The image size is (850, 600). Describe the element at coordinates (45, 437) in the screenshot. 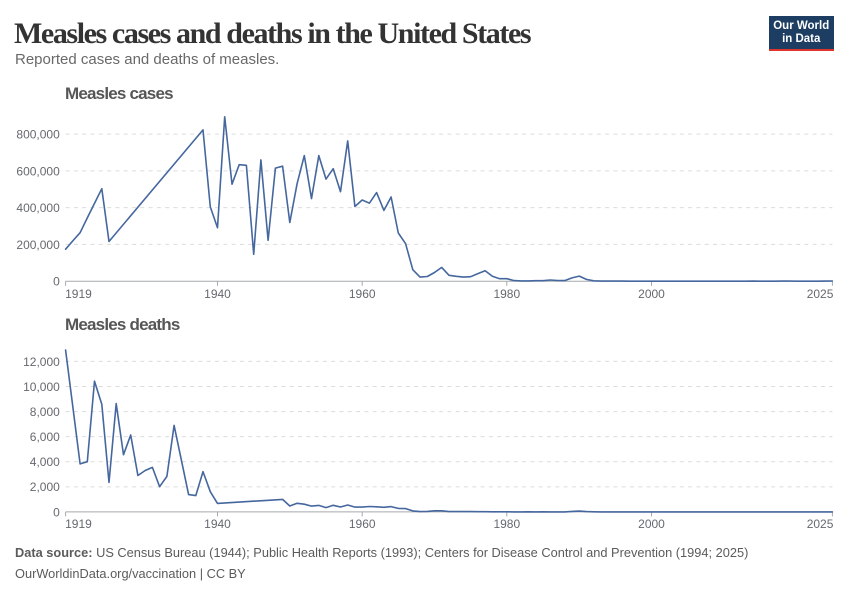

I see `svg-text: 6,000` at that location.